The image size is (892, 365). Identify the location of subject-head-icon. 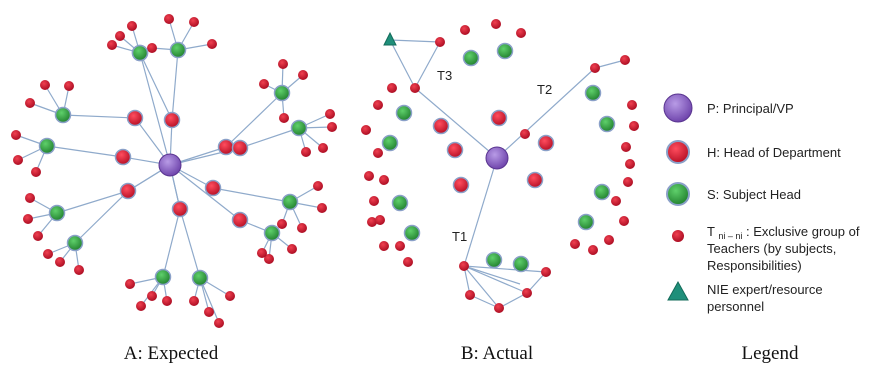
(678, 194).